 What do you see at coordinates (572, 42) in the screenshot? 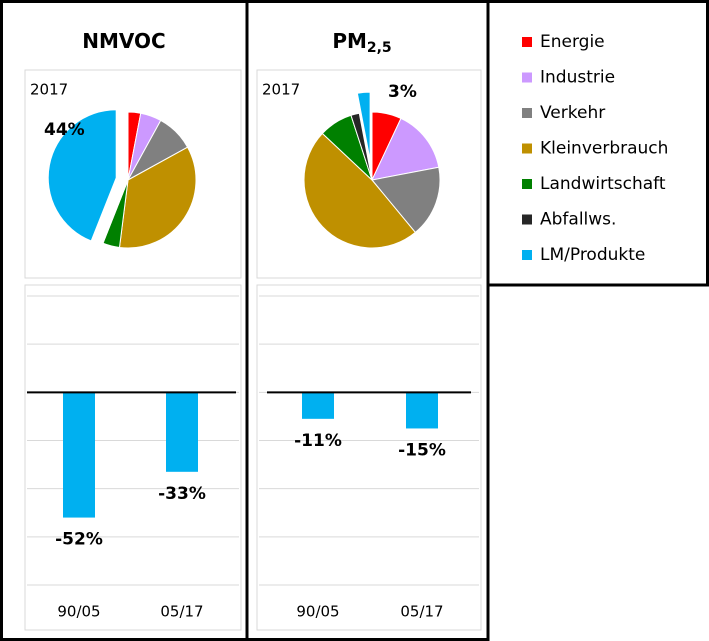
I see `legend-label: Energie` at bounding box center [572, 42].